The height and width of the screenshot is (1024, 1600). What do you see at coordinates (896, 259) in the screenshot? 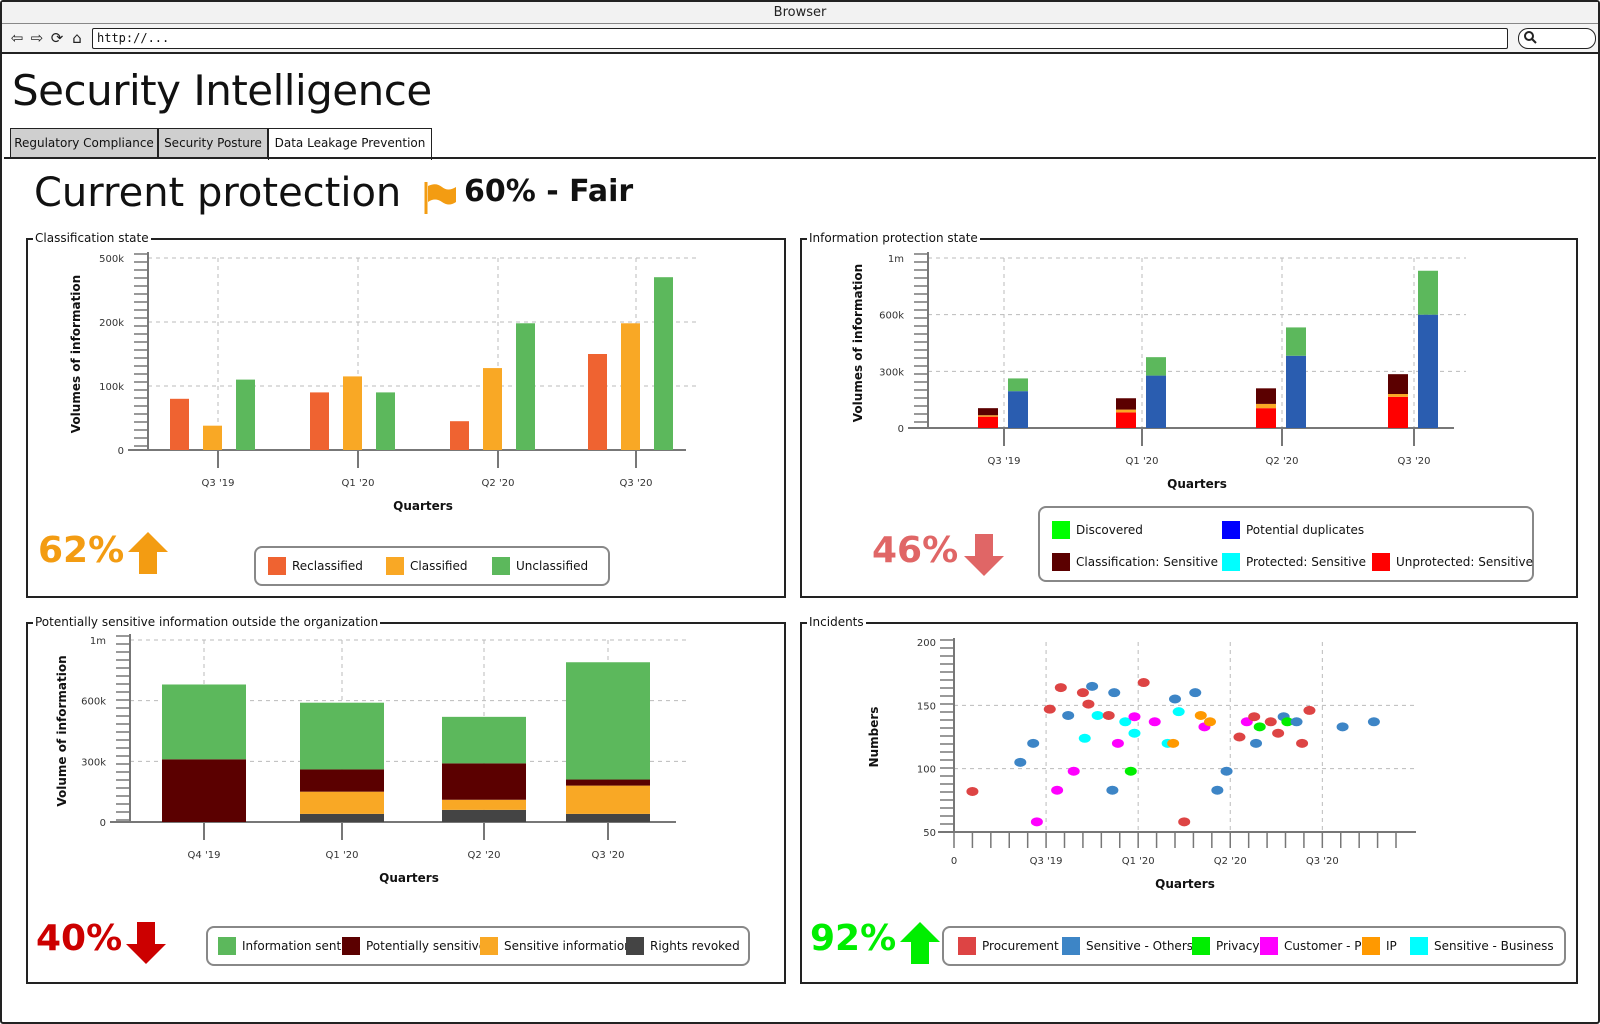
I see `y-tick-label: 1m` at bounding box center [896, 259].